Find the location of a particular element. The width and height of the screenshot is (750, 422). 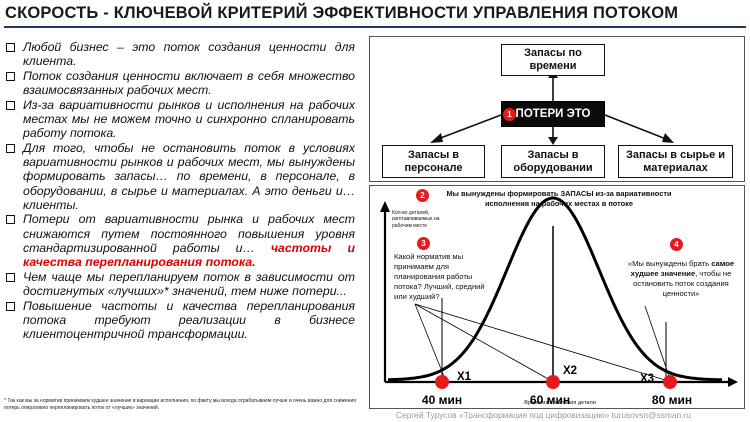

marker-3-icon: 3 is located at coordinates (423, 243).